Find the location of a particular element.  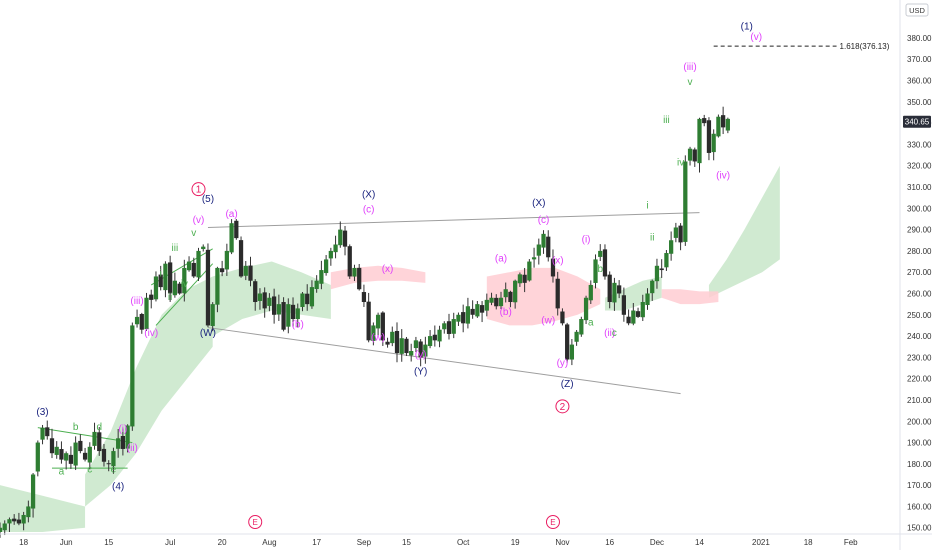

circled-wave-label: 1 is located at coordinates (199, 190).